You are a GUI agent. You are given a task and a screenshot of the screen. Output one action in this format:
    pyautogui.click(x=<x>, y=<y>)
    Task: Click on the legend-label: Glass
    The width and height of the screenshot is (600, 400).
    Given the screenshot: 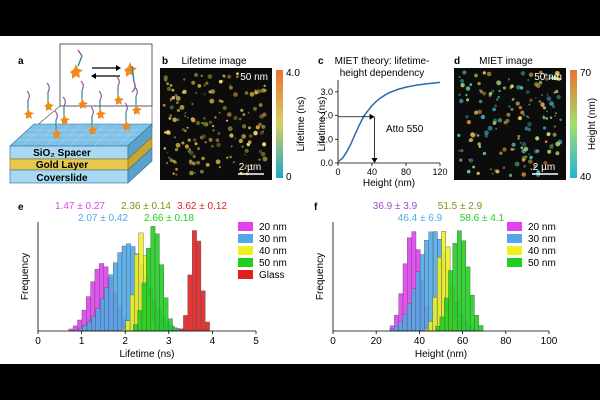 What is the action you would take?
    pyautogui.click(x=272, y=275)
    